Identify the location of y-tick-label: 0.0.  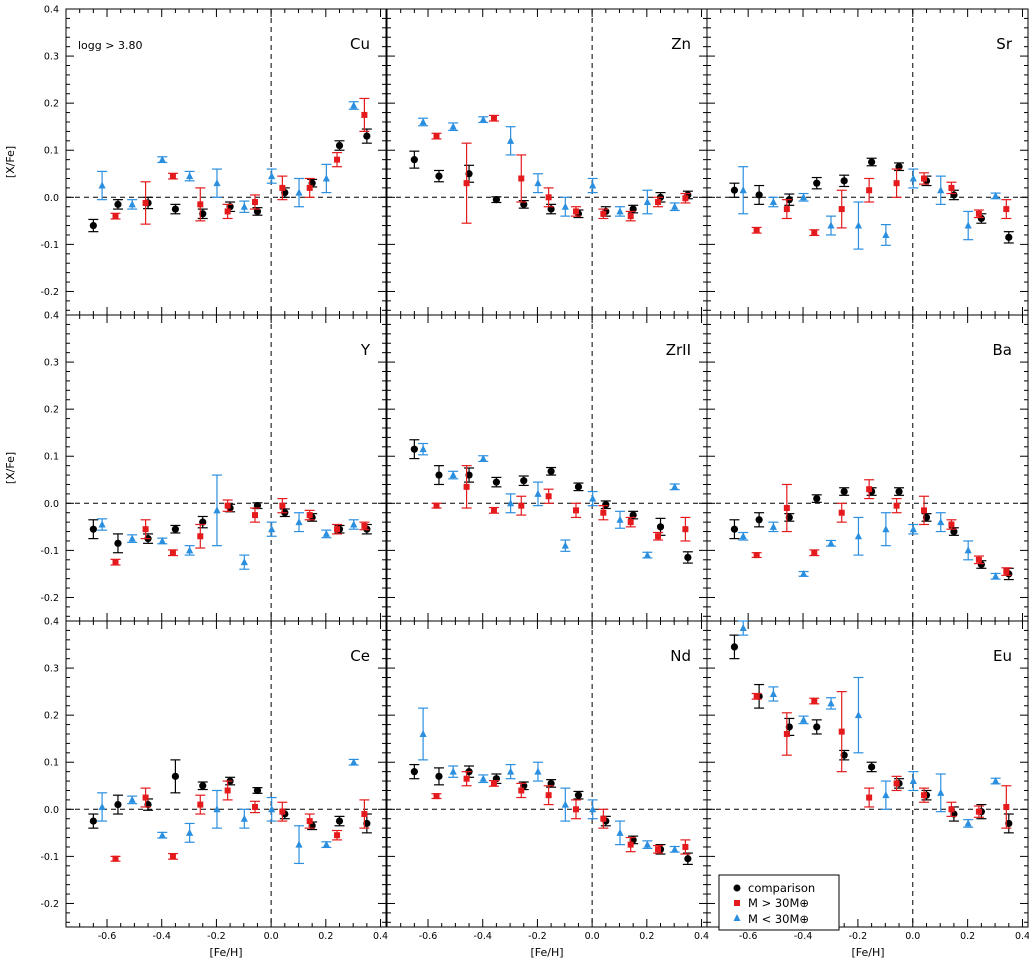
(51, 810).